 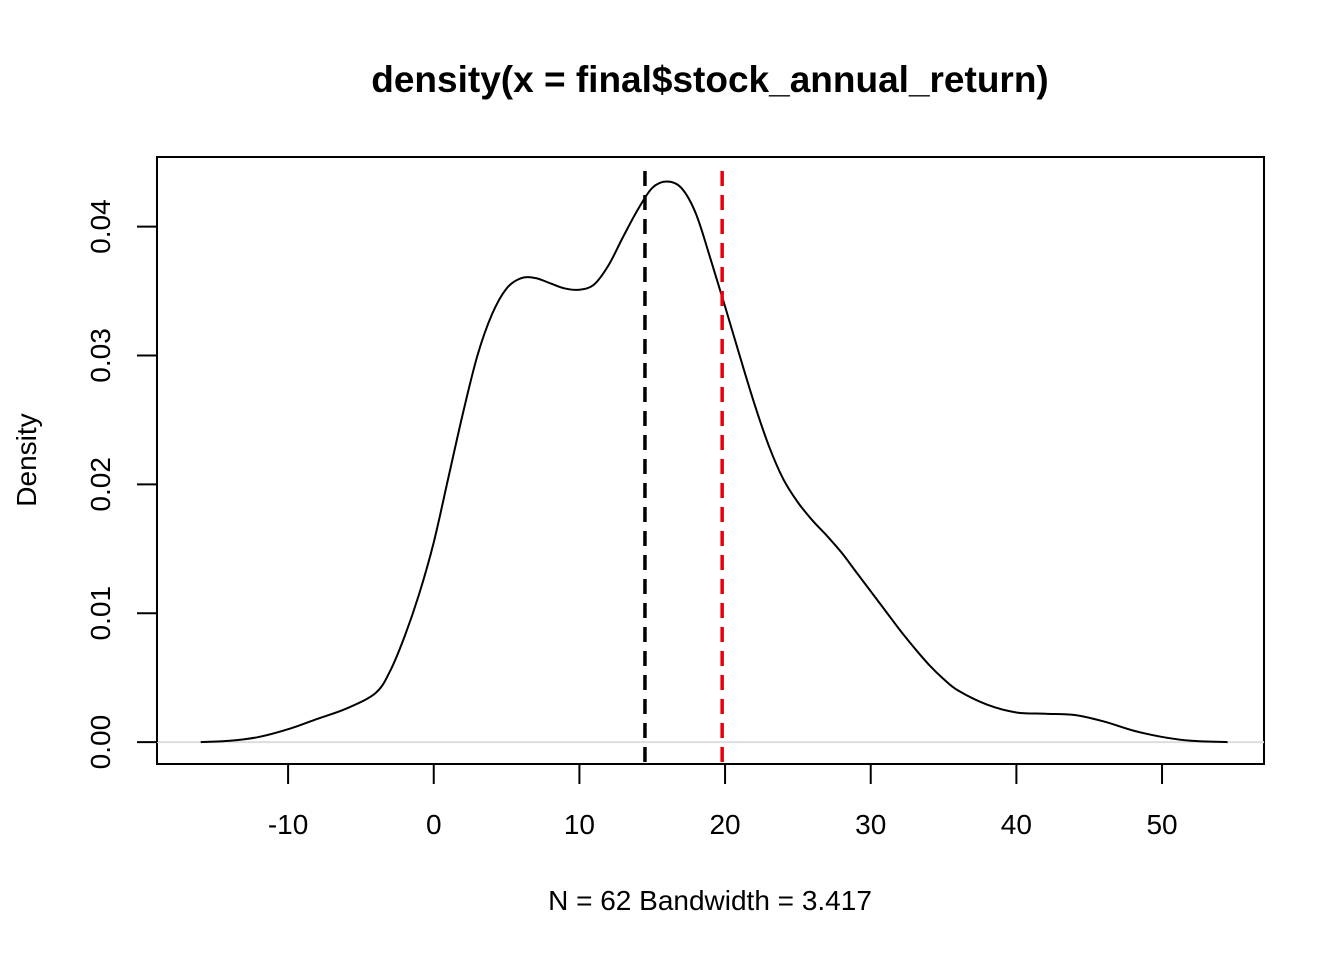 I want to click on reference-lines, so click(x=683, y=467).